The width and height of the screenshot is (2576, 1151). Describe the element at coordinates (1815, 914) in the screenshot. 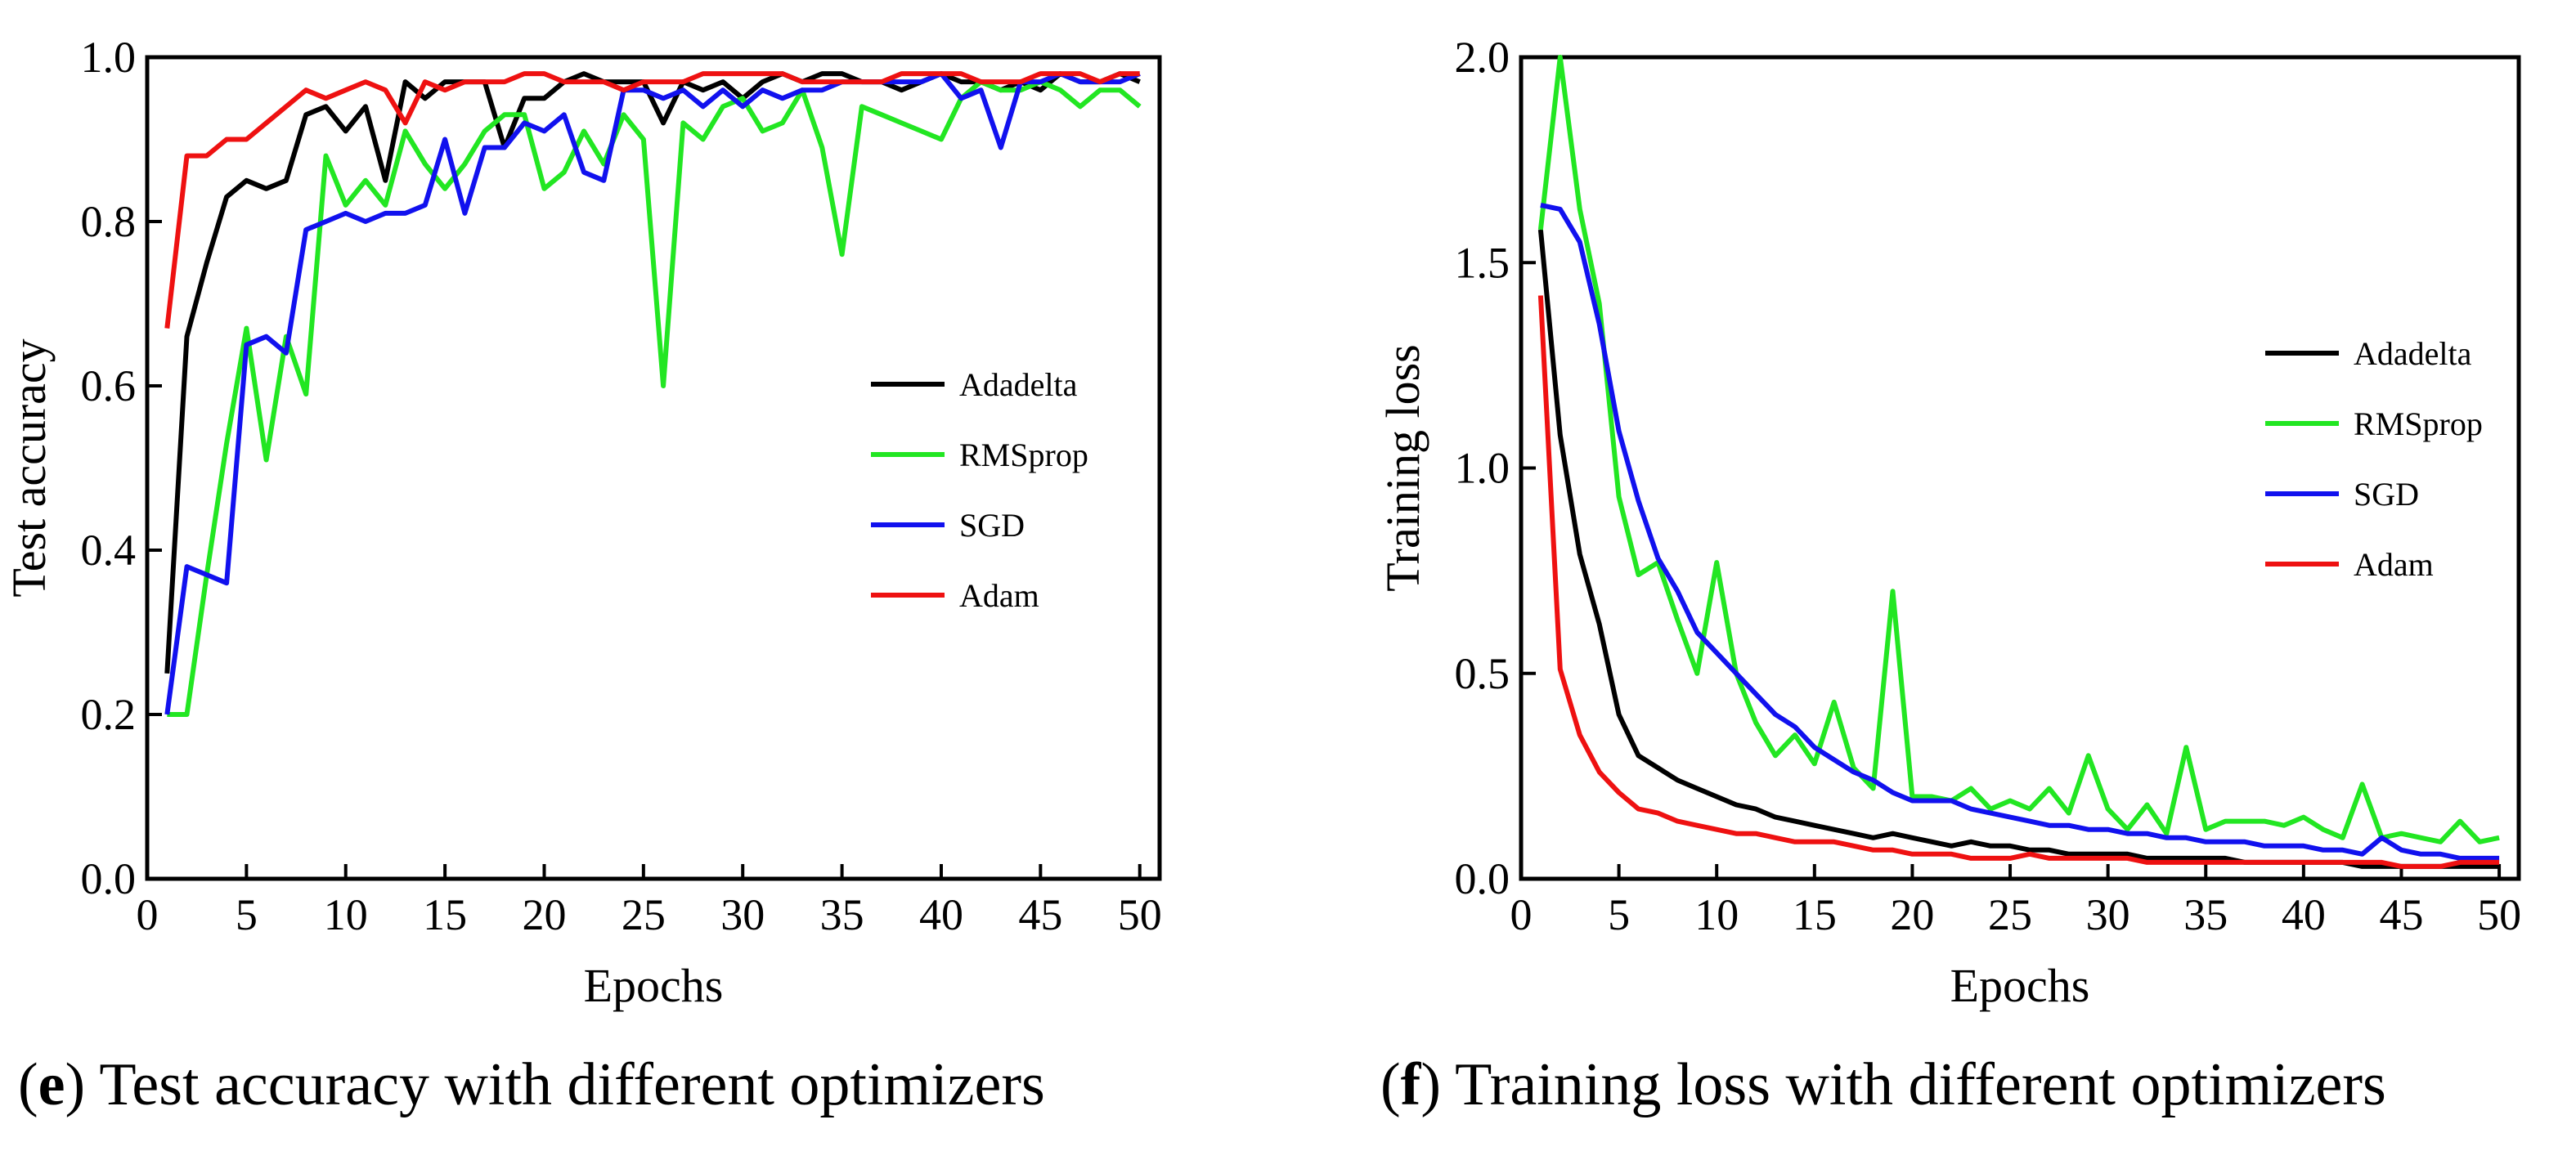

I see `x-tick-label-f: 15` at that location.